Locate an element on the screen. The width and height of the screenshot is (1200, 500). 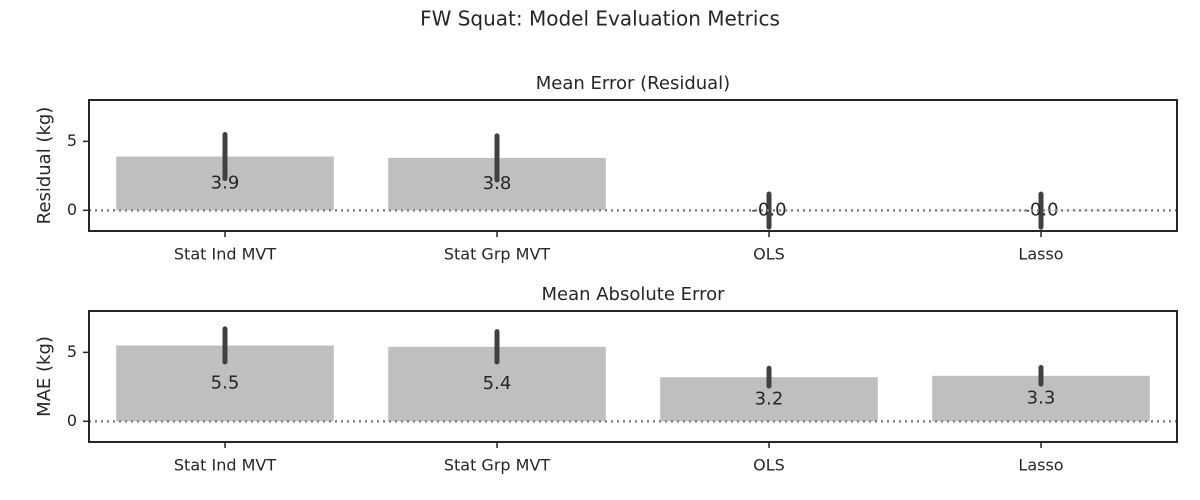
value-label: 3.8 is located at coordinates (497, 183).